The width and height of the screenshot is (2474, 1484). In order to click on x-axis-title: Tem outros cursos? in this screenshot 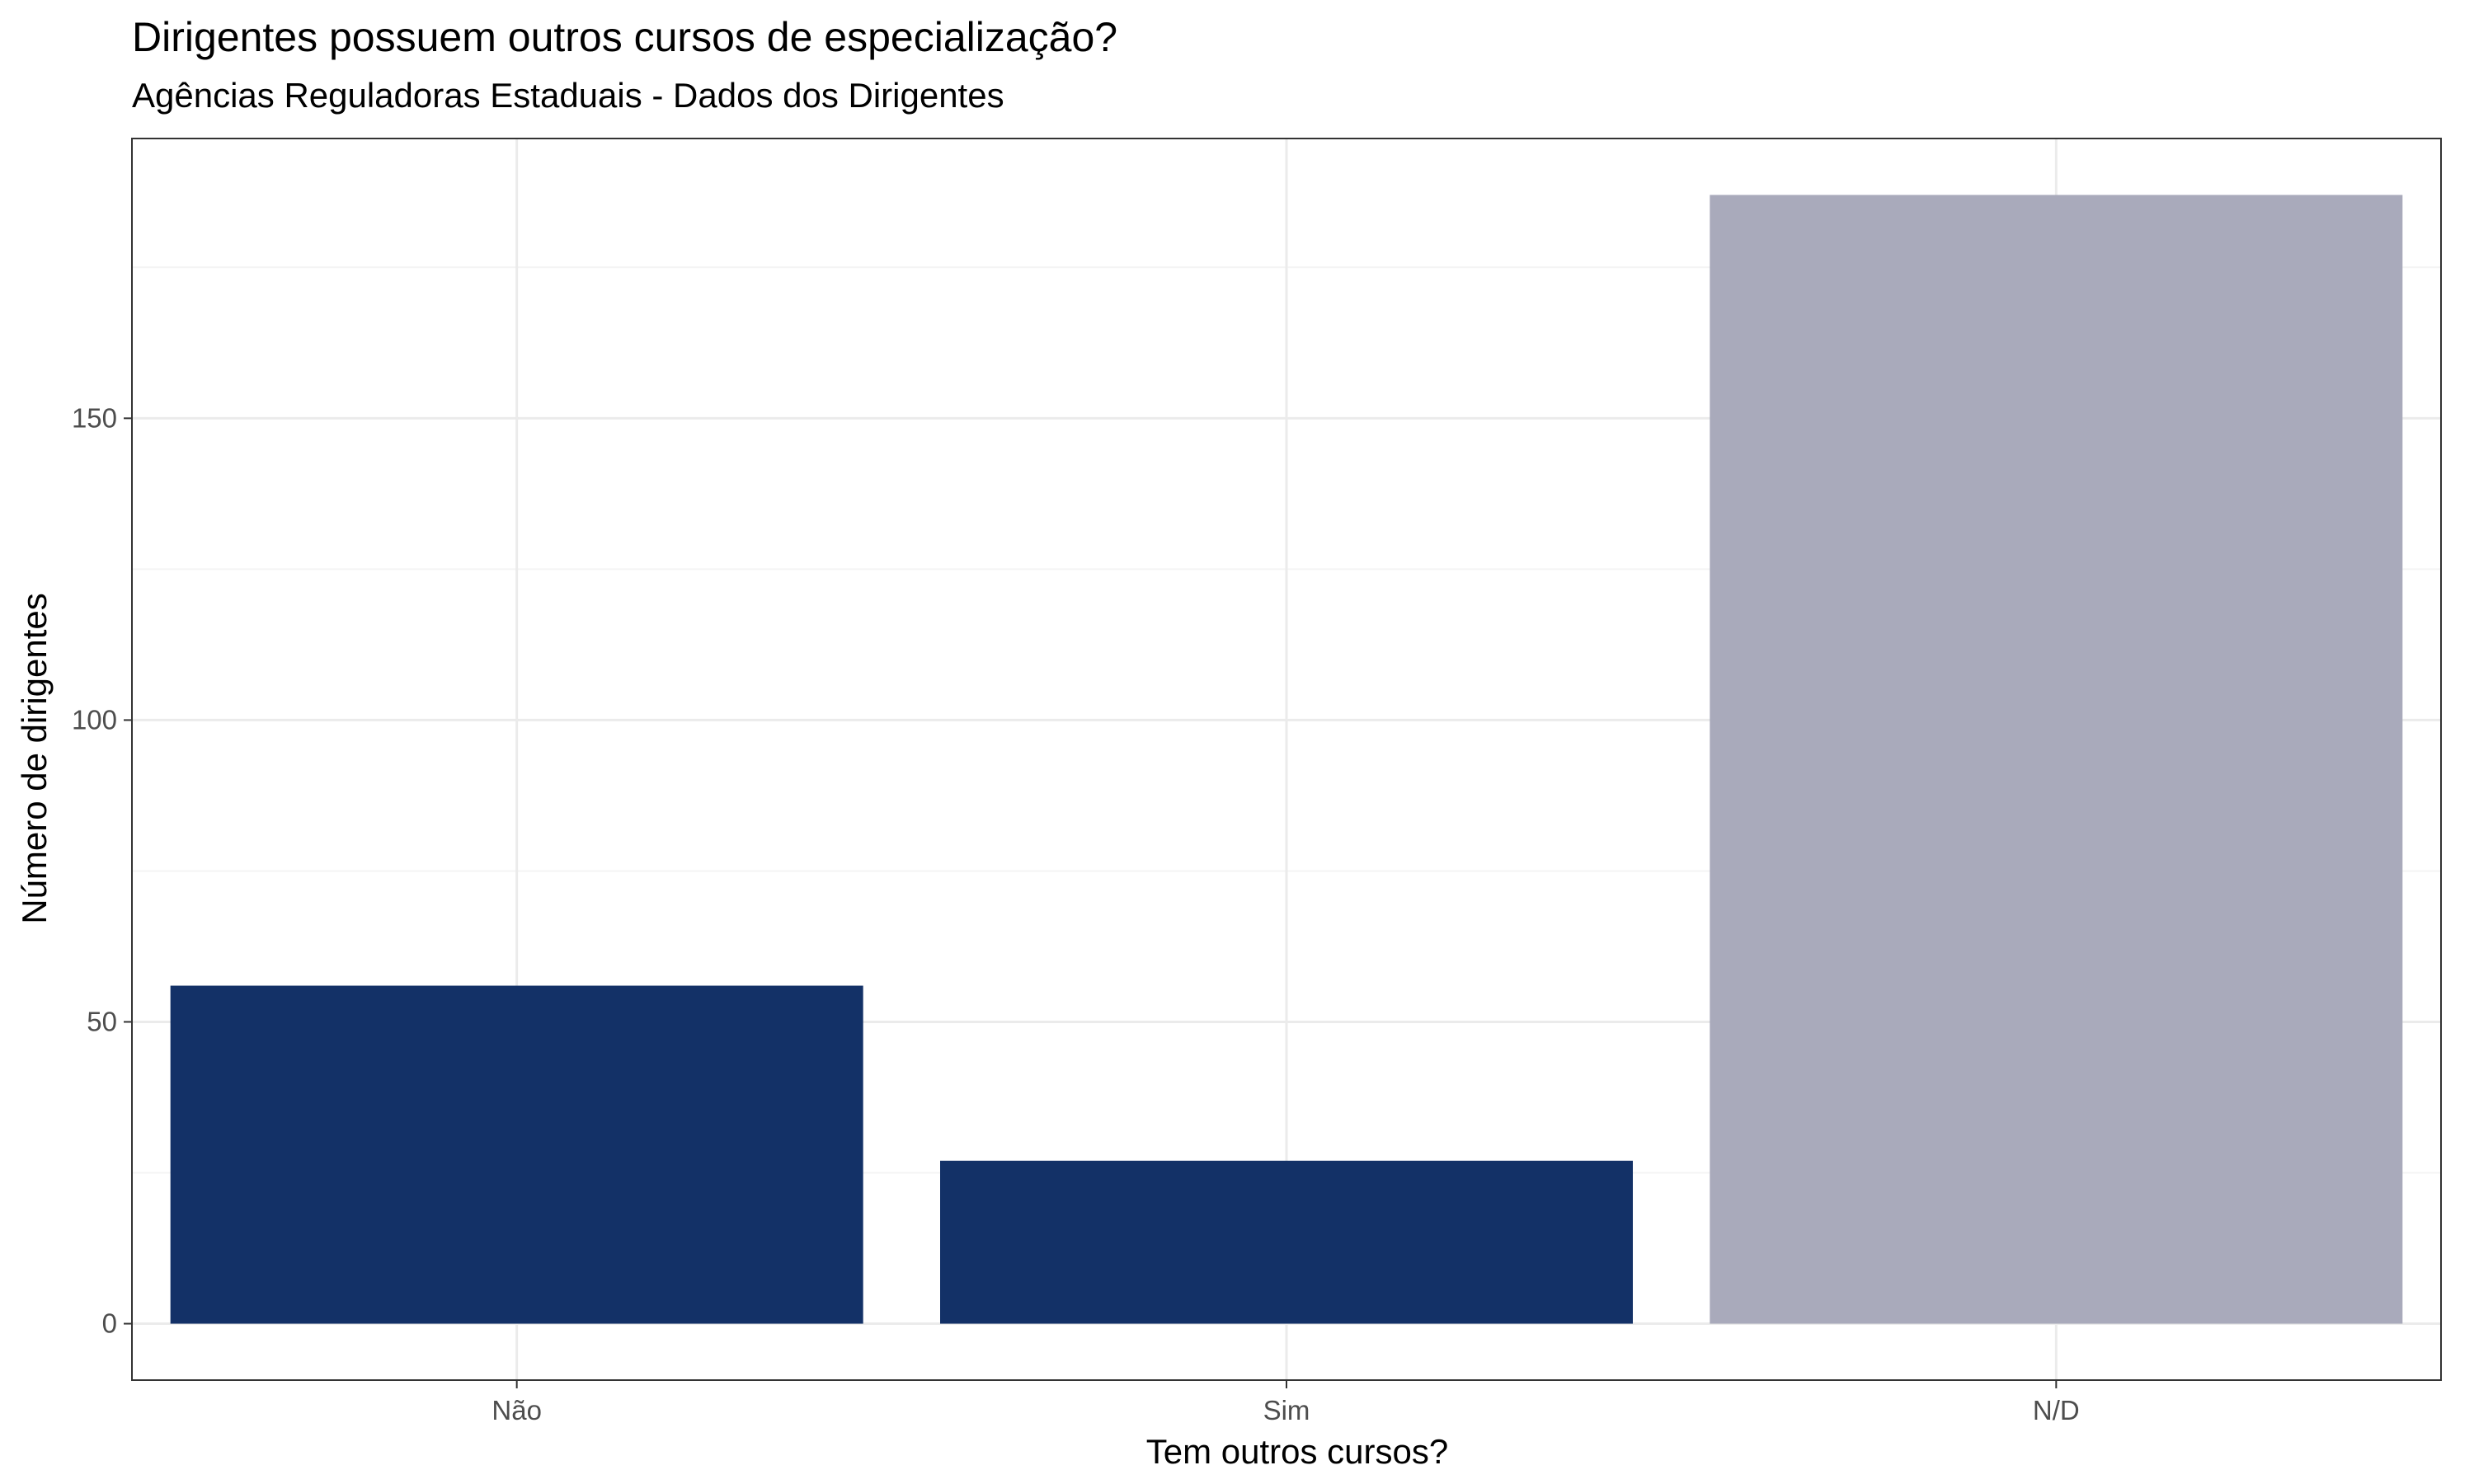, I will do `click(1297, 1452)`.